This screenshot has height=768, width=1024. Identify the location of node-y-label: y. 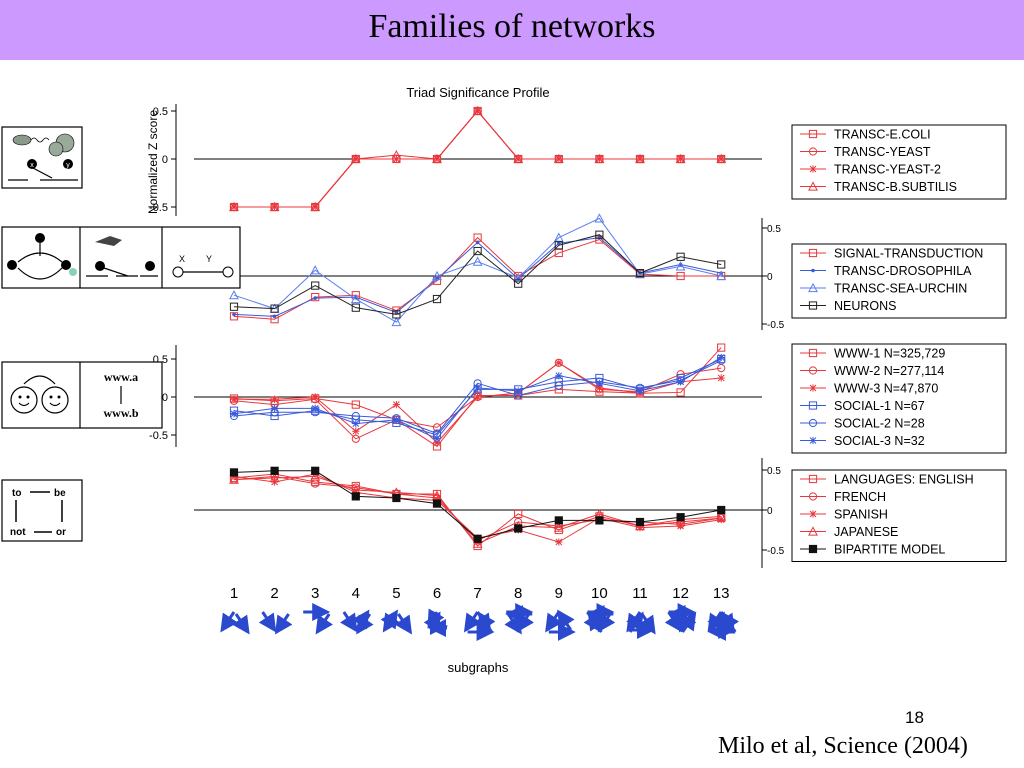
(68, 165).